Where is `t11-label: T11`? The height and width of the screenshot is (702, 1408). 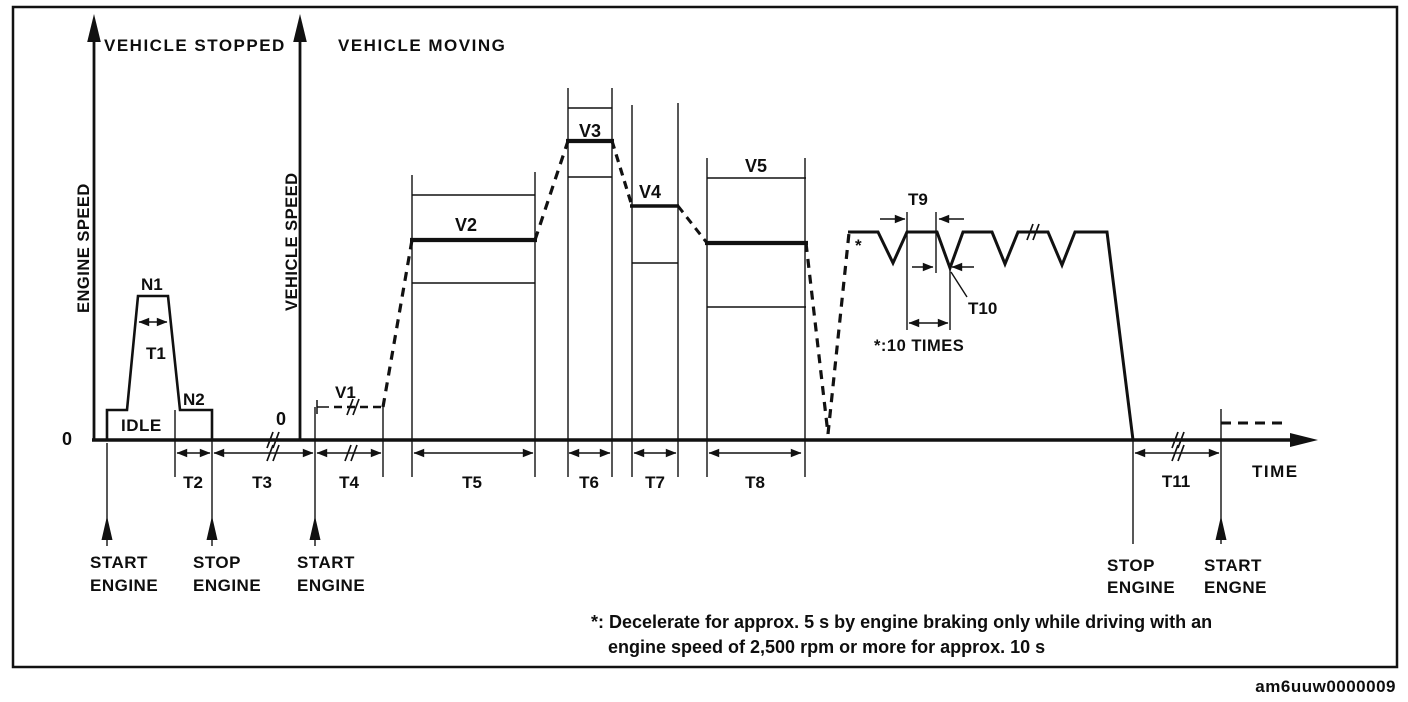
t11-label: T11 is located at coordinates (1176, 481).